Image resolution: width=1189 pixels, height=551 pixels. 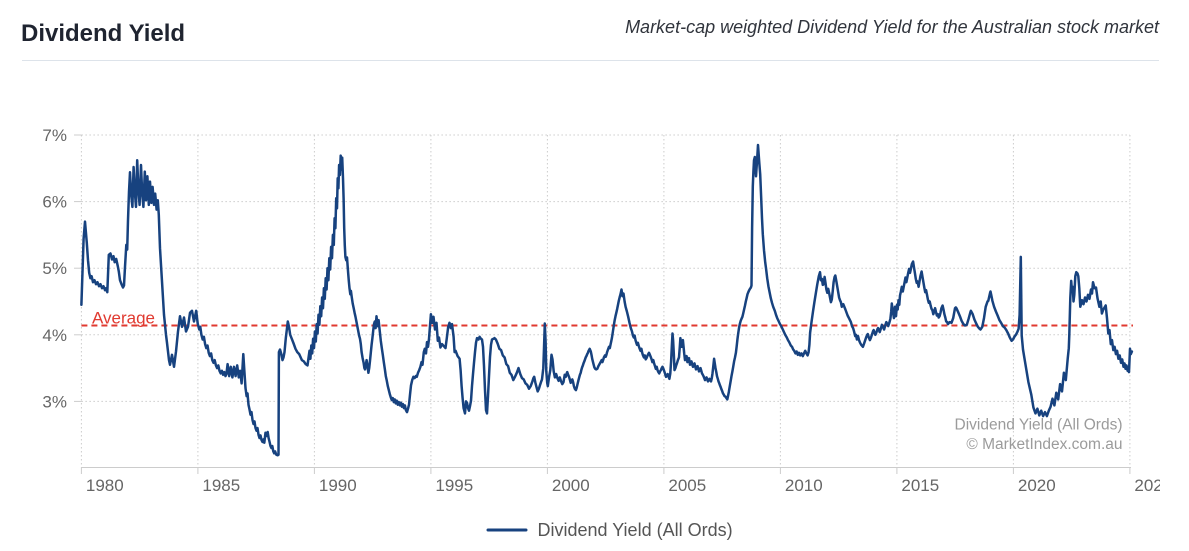 What do you see at coordinates (54, 268) in the screenshot?
I see `svg-text: 5%` at bounding box center [54, 268].